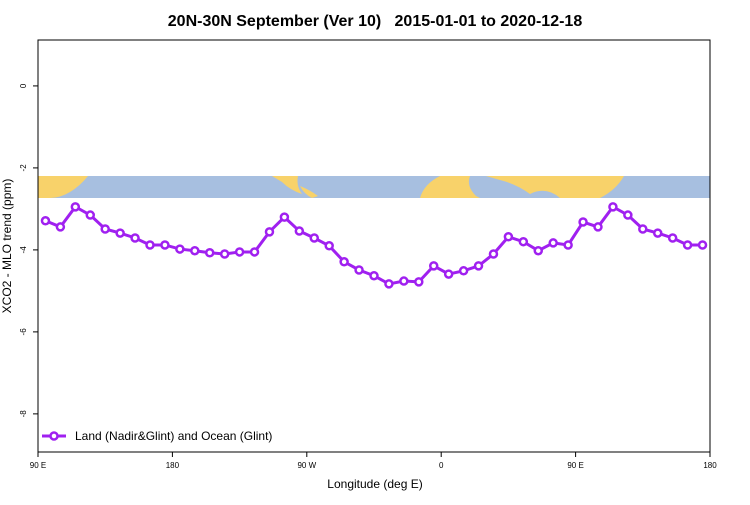  What do you see at coordinates (7, 246) in the screenshot?
I see `y-axis-label: XCO2 - MLO trend (ppm)` at bounding box center [7, 246].